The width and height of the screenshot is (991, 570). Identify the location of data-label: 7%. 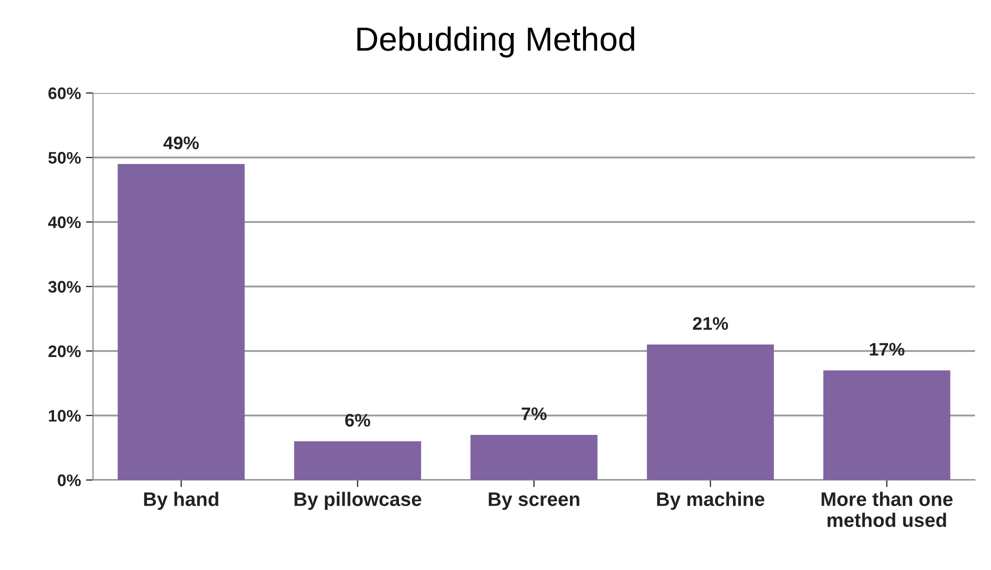
(534, 413).